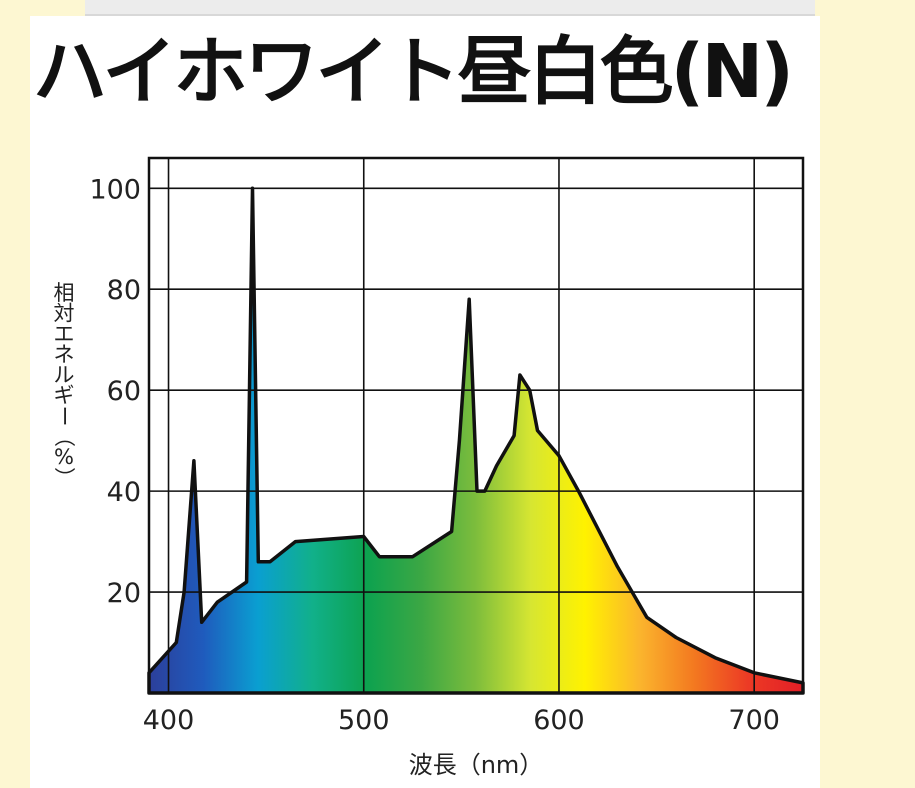  What do you see at coordinates (64, 457) in the screenshot?
I see `y-axis-label-char: %` at bounding box center [64, 457].